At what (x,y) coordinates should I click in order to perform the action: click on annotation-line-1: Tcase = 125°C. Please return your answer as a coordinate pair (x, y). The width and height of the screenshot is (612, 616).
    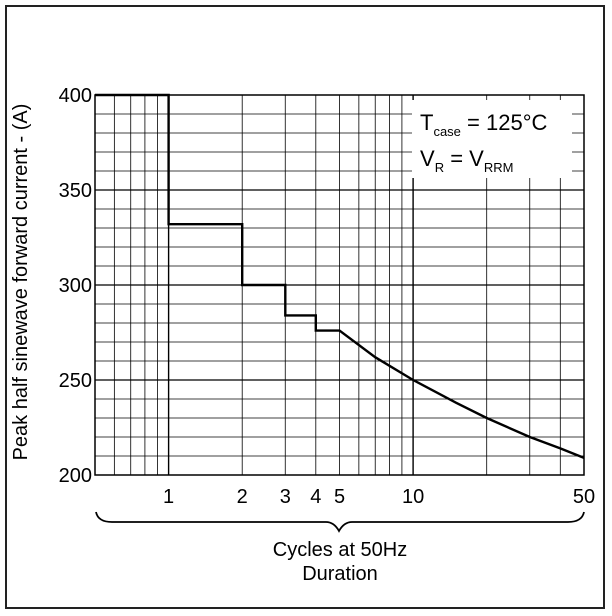
    Looking at the image, I should click on (484, 124).